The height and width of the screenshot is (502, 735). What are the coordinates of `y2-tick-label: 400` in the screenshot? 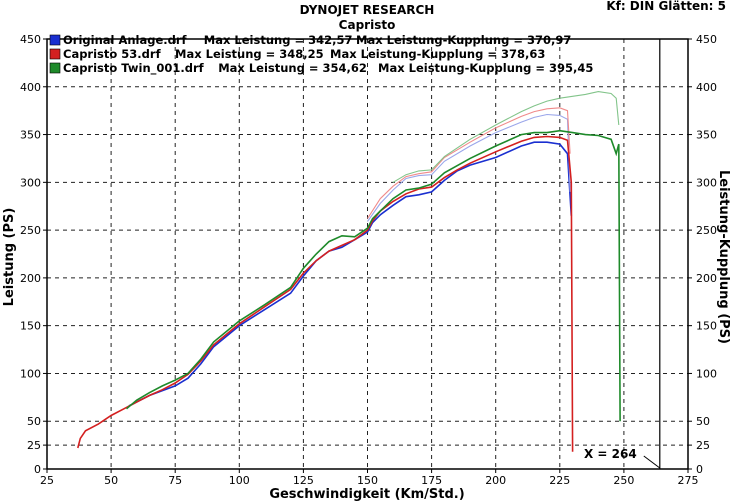 It's located at (706, 87).